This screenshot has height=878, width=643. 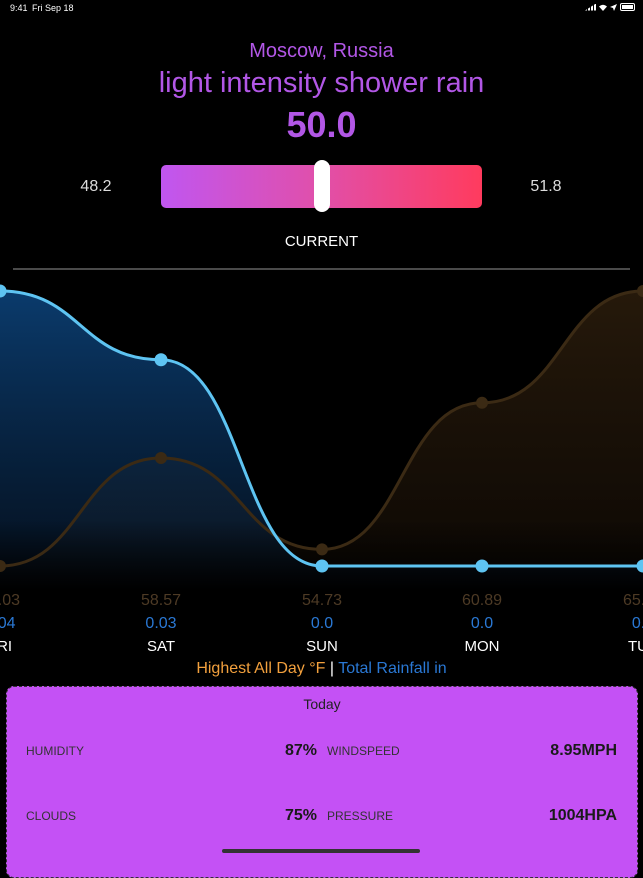 What do you see at coordinates (321, 83) in the screenshot?
I see `weather-condition: light intensity shower rain` at bounding box center [321, 83].